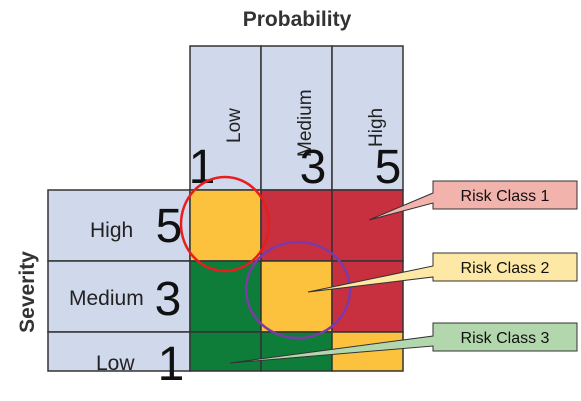 Image resolution: width=581 pixels, height=401 pixels. I want to click on severity-scores: 5 3 1, so click(170, 295).